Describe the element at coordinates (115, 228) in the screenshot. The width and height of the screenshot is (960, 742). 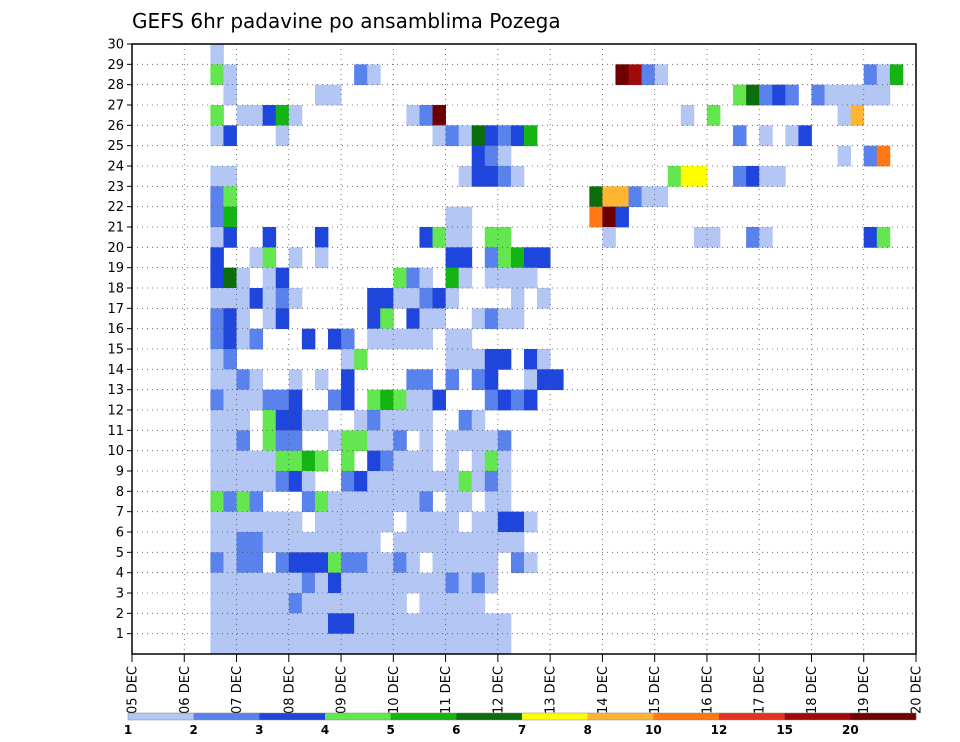
I see `y-tick-label: 21` at that location.